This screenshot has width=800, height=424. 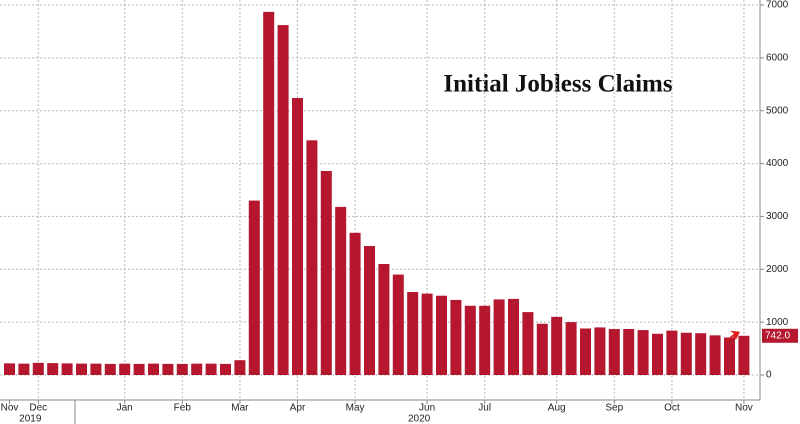 What do you see at coordinates (38, 408) in the screenshot?
I see `x-tick-label: Dec` at bounding box center [38, 408].